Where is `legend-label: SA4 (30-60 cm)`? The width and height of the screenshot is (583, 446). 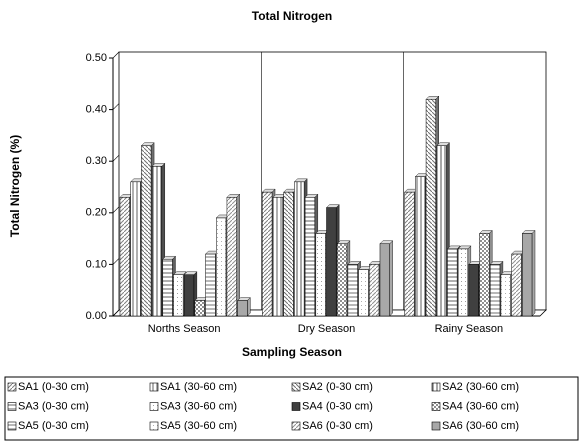 legend-label: SA4 (30-60 cm) is located at coordinates (480, 406).